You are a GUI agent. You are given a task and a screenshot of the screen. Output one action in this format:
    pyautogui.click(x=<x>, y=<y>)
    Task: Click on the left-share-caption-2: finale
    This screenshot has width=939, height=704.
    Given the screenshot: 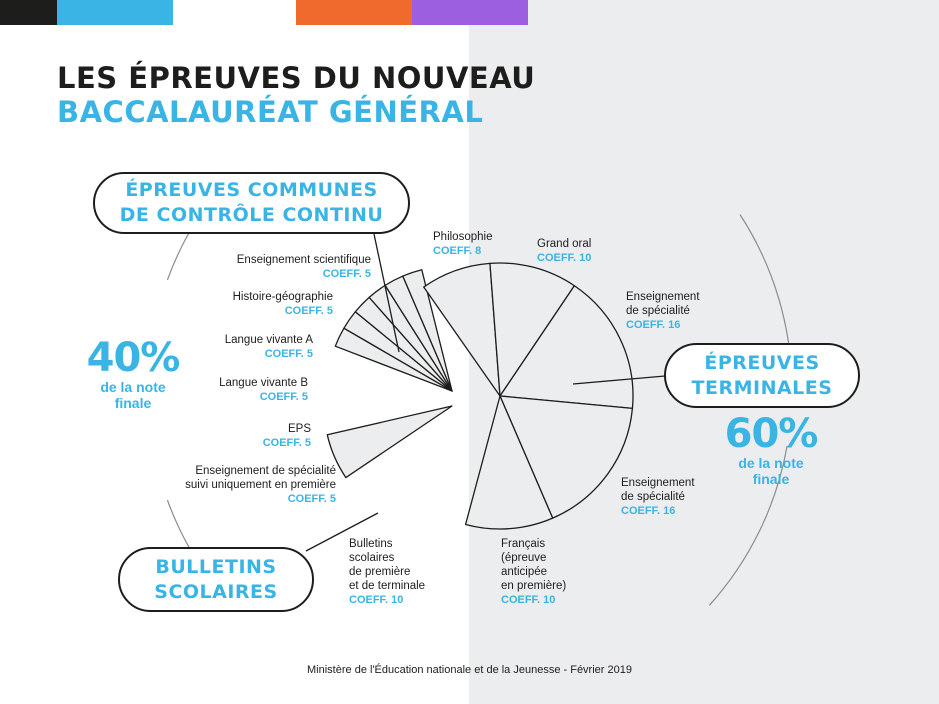 What is the action you would take?
    pyautogui.click(x=133, y=403)
    